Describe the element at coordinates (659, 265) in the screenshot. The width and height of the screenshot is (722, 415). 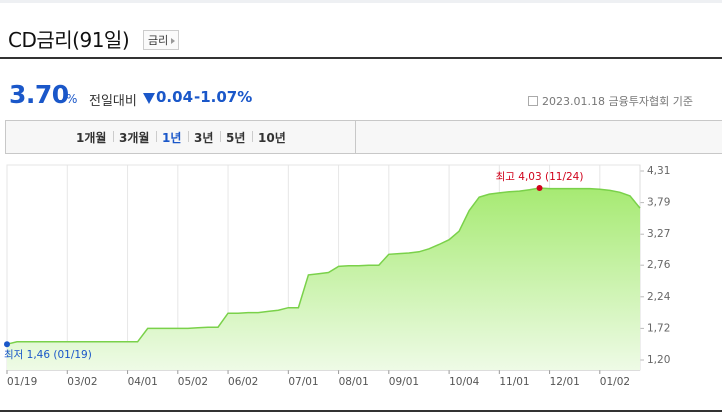
I see `y-tick-label: 2,76` at that location.